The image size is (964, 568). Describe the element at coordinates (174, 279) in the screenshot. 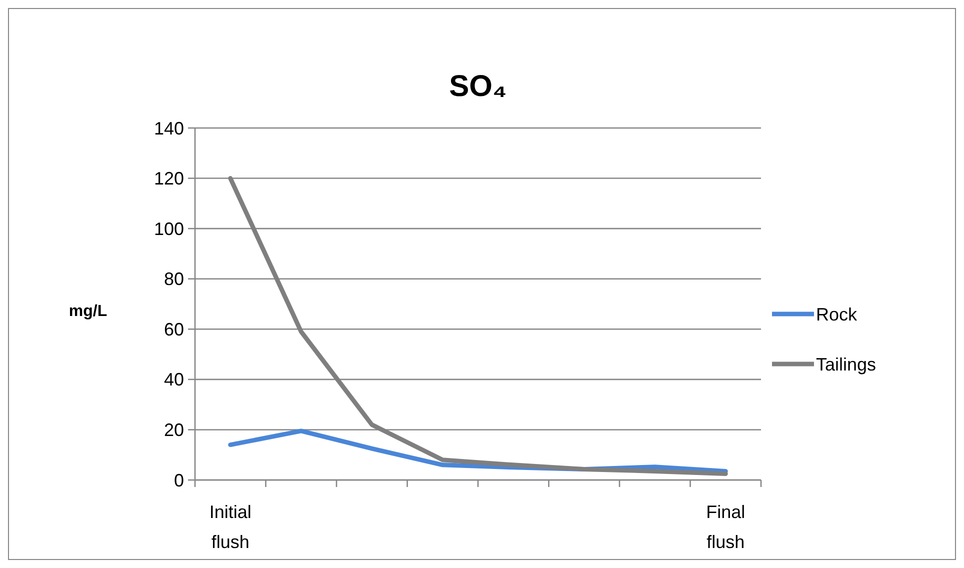

I see `y-tick-label: 80` at that location.